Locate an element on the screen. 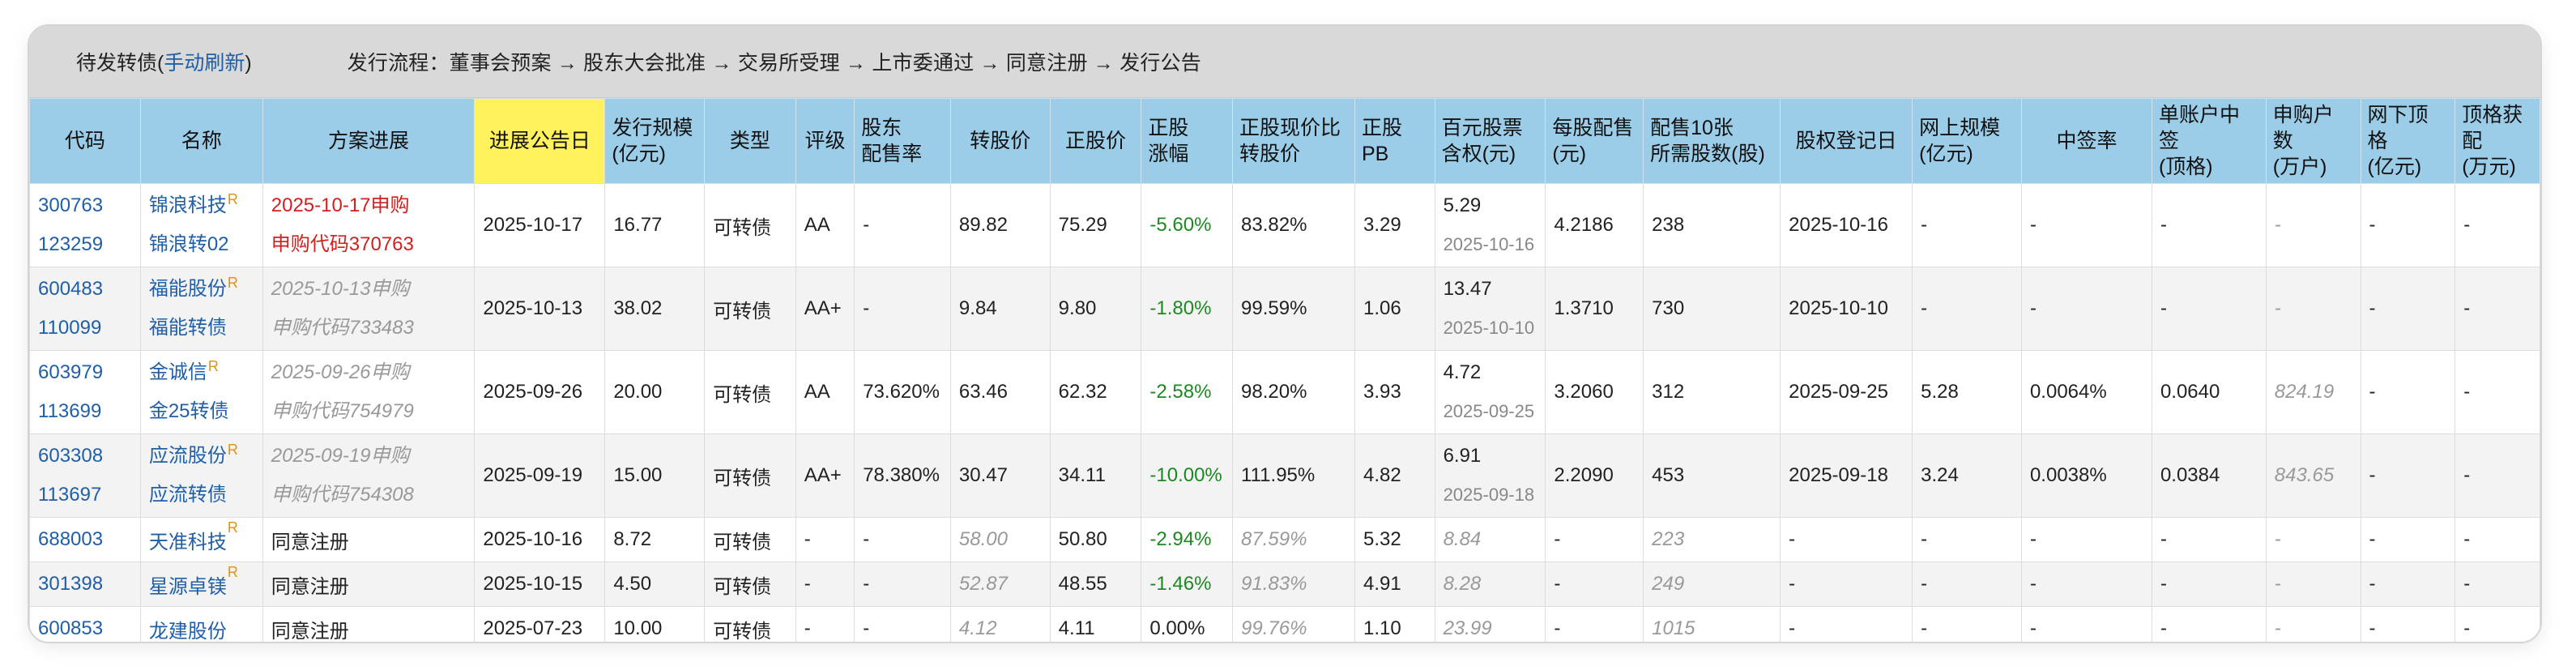 The height and width of the screenshot is (666, 2576). rights-cell: 4.72 2025-09-25 is located at coordinates (1490, 392).